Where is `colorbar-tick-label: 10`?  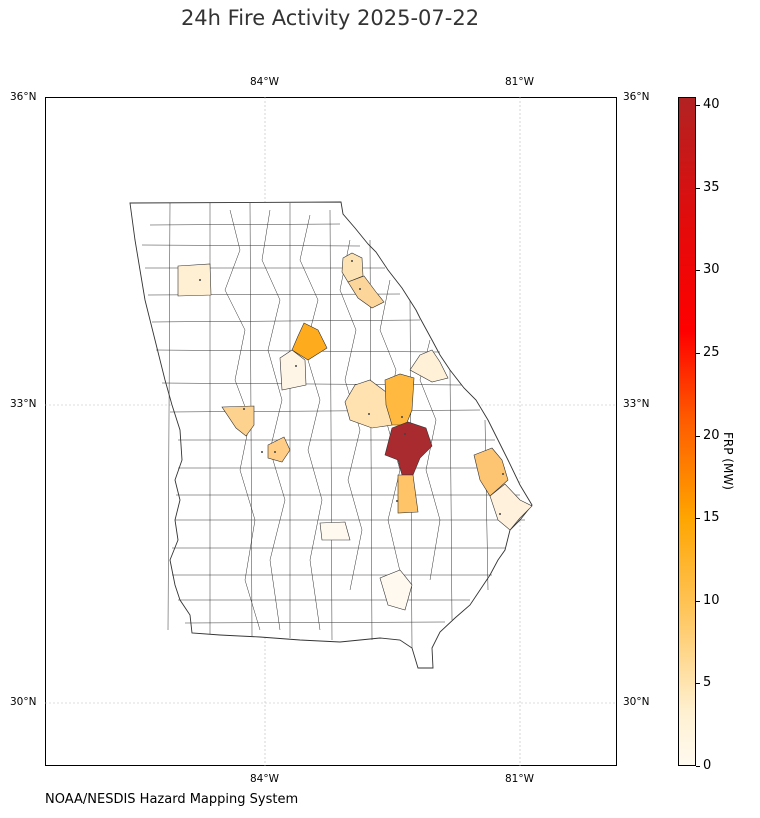
colorbar-tick-label: 10 is located at coordinates (711, 600).